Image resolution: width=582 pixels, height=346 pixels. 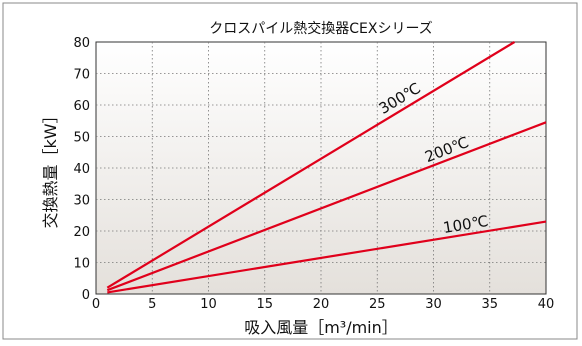 What do you see at coordinates (81, 264) in the screenshot?
I see `y-tick-label: 10` at bounding box center [81, 264].